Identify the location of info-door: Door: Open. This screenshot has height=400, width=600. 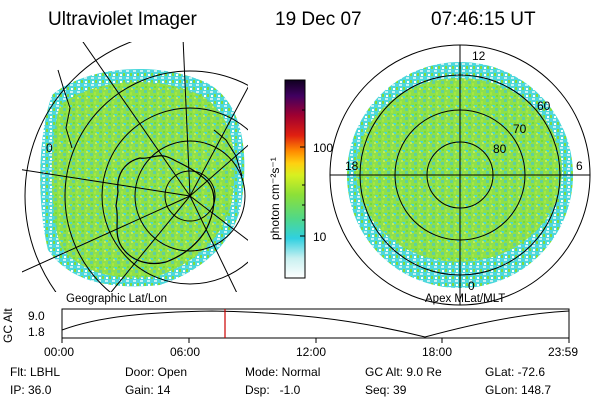
(156, 372).